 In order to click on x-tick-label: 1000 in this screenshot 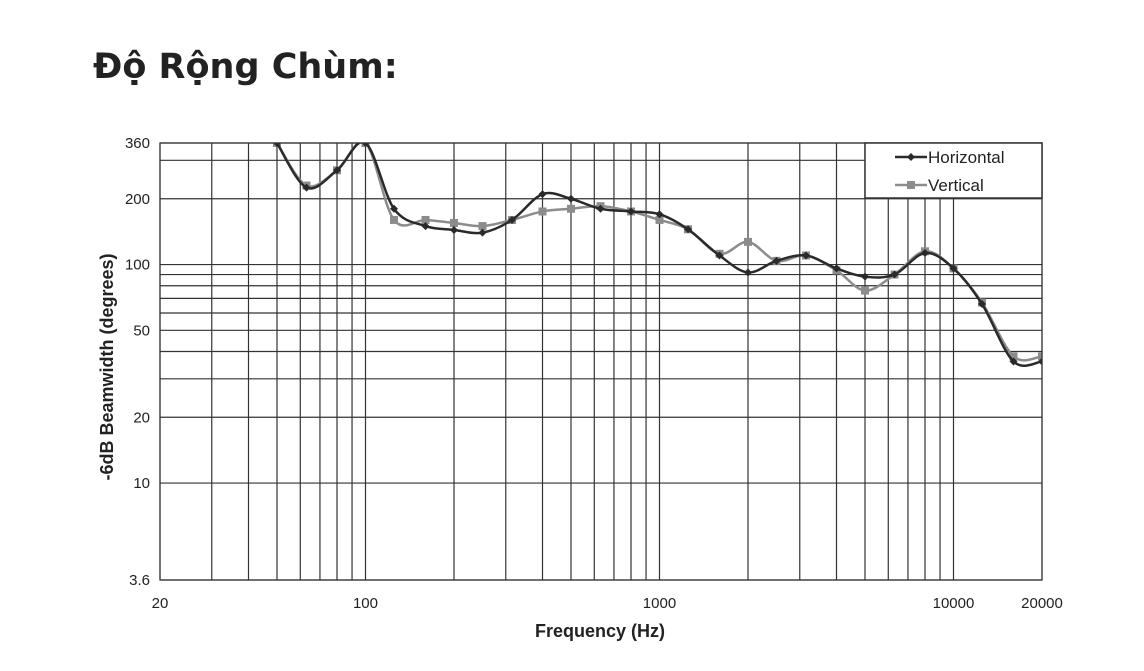, I will do `click(659, 603)`.